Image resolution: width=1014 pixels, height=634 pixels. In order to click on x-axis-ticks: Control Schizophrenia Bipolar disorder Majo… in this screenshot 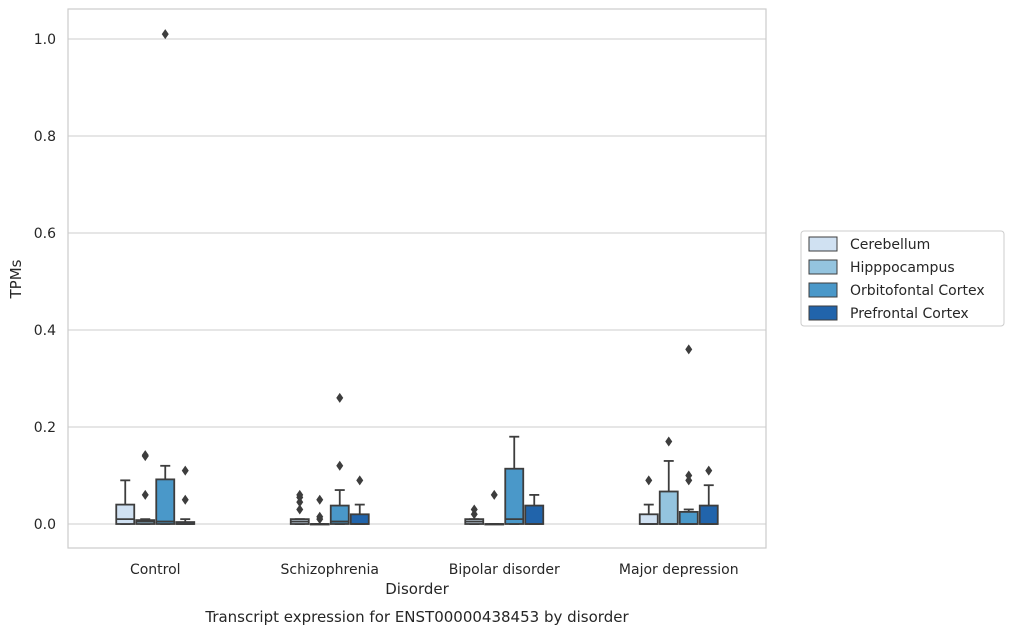, I will do `click(434, 570)`.